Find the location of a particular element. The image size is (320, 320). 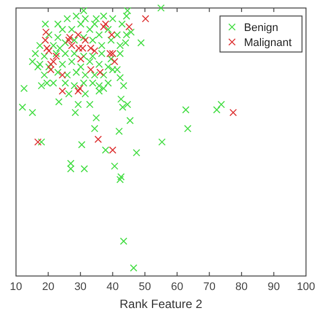

legend-label: Malignant is located at coordinates (268, 43).